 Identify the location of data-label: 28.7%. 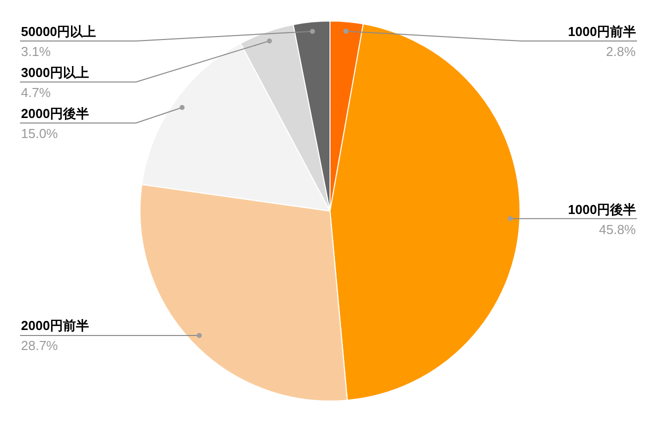
(39, 345).